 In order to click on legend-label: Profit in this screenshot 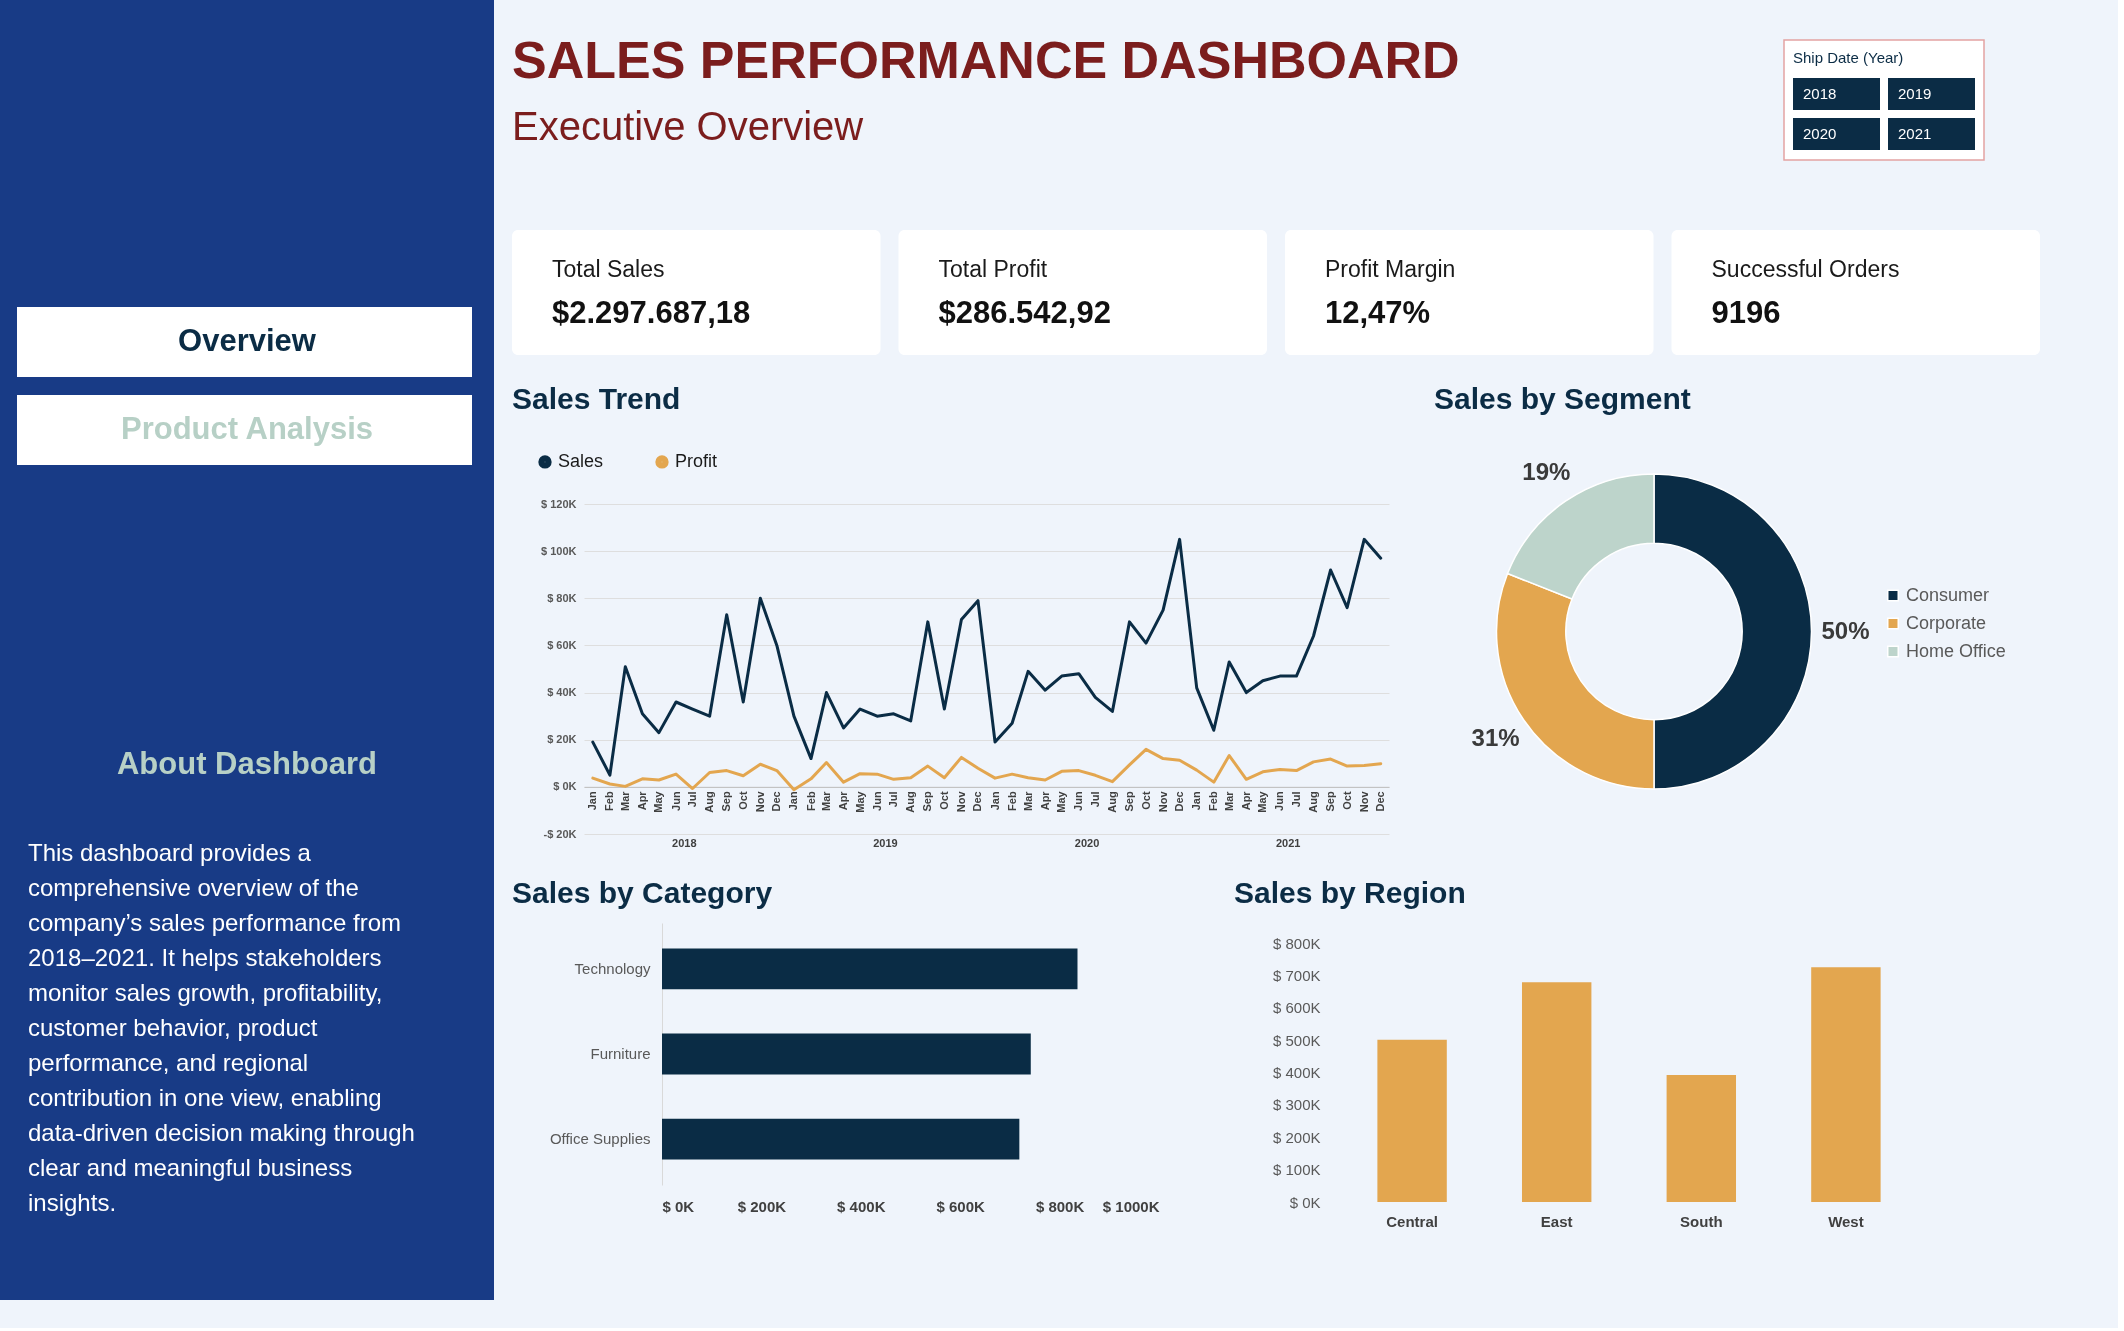, I will do `click(696, 460)`.